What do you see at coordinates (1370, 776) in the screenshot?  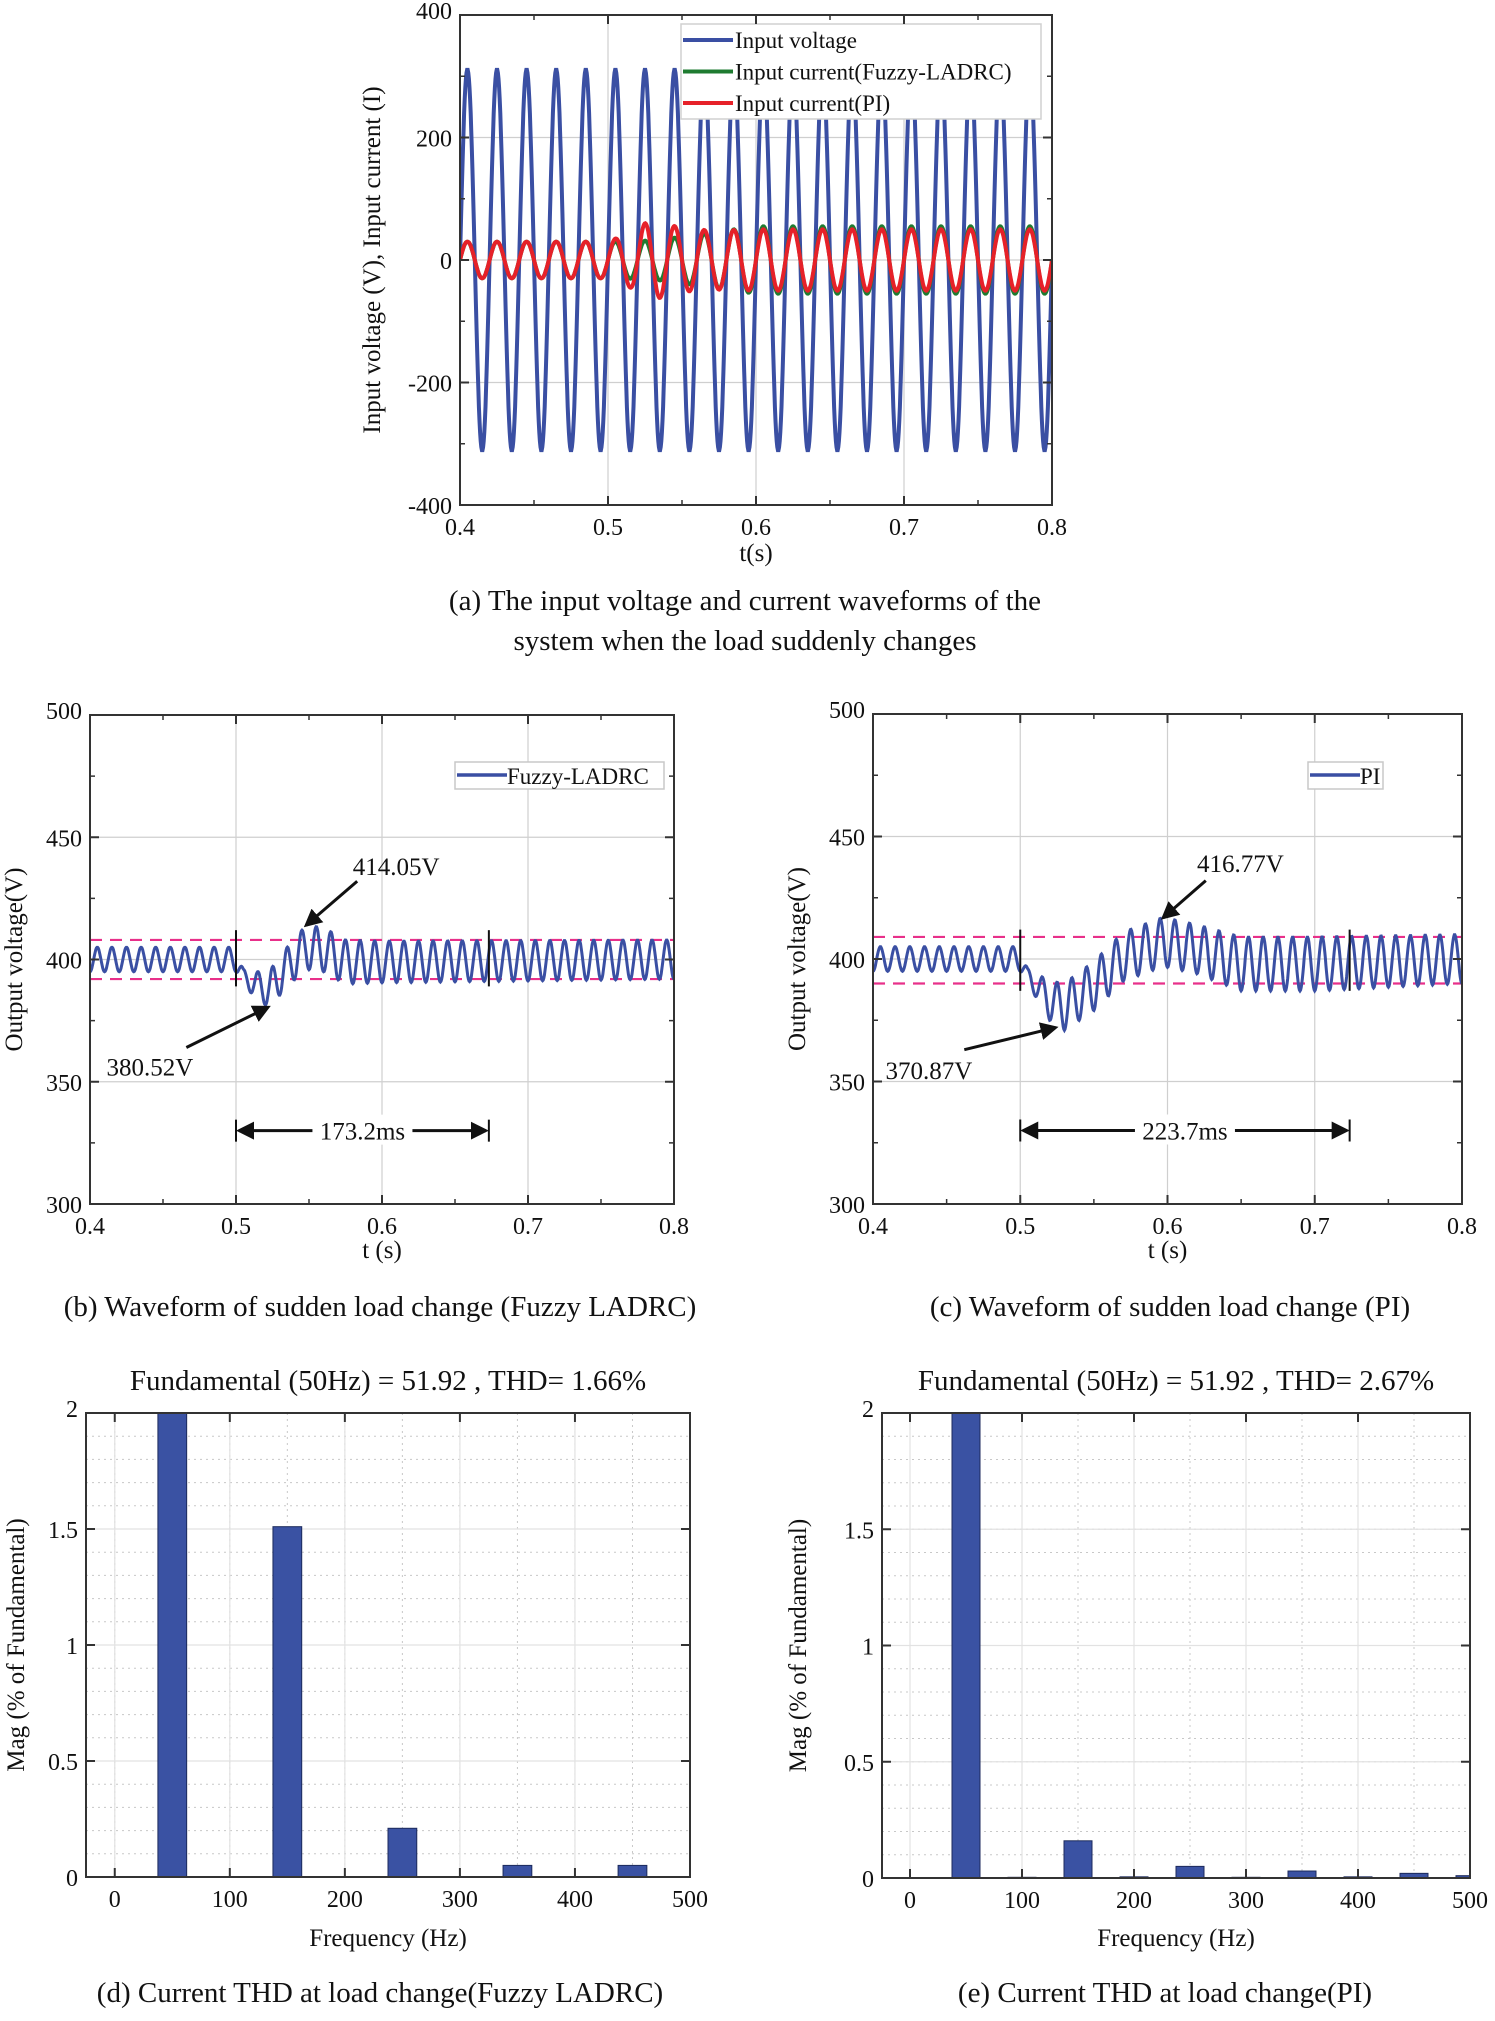 I see `legend-label: PI` at bounding box center [1370, 776].